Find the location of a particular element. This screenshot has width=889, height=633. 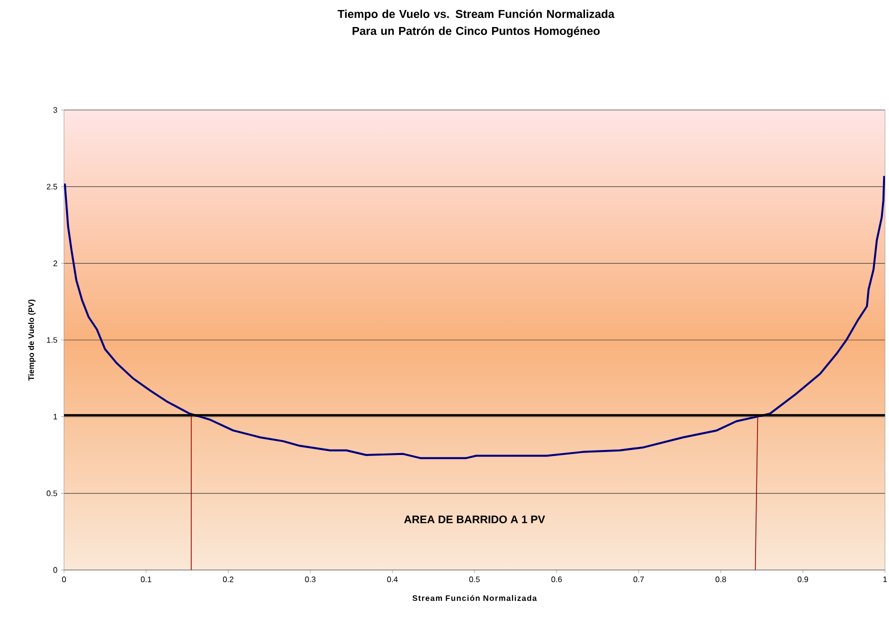

chart-title: Tiempo de Vuelo vs. Stream Función Normalizada Para un Patrón de Cinco Puntos Homogéneo is located at coordinates (476, 24).